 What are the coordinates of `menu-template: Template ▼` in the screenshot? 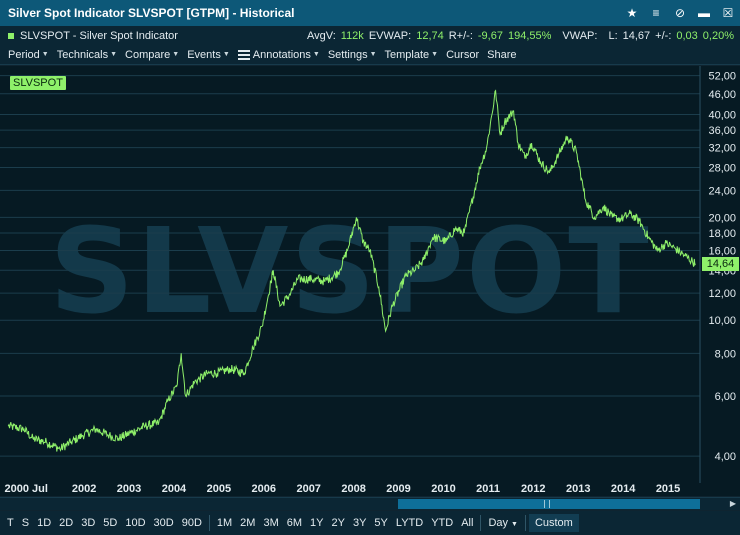 It's located at (412, 55).